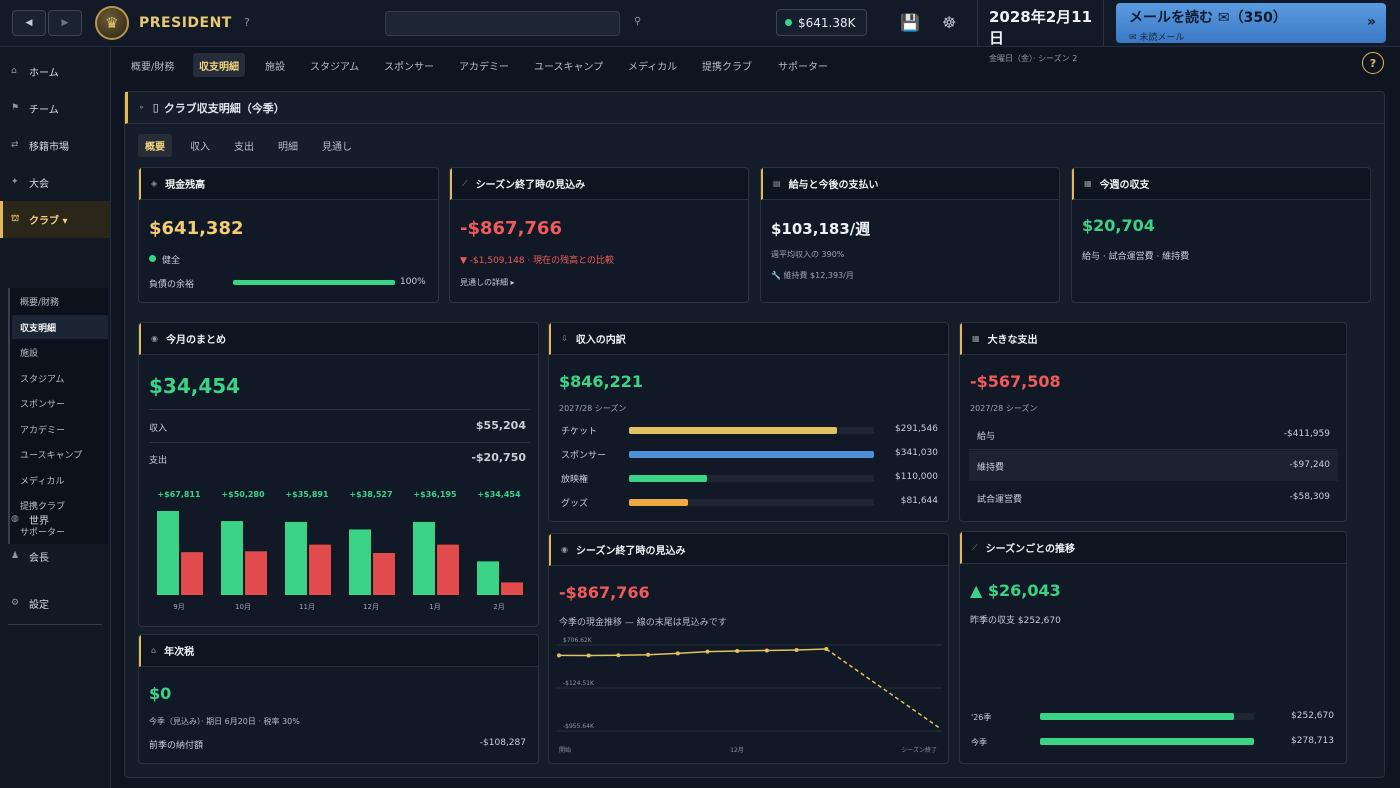 The image size is (1400, 788). Describe the element at coordinates (55, 182) in the screenshot. I see `sidebar-item-competitions: ✦ 大会` at that location.